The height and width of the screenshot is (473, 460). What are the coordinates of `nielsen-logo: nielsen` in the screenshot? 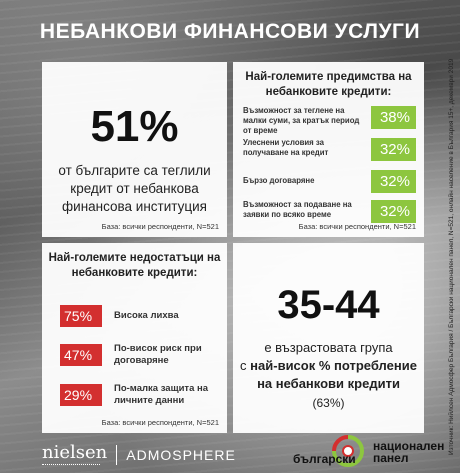 It's located at (74, 454).